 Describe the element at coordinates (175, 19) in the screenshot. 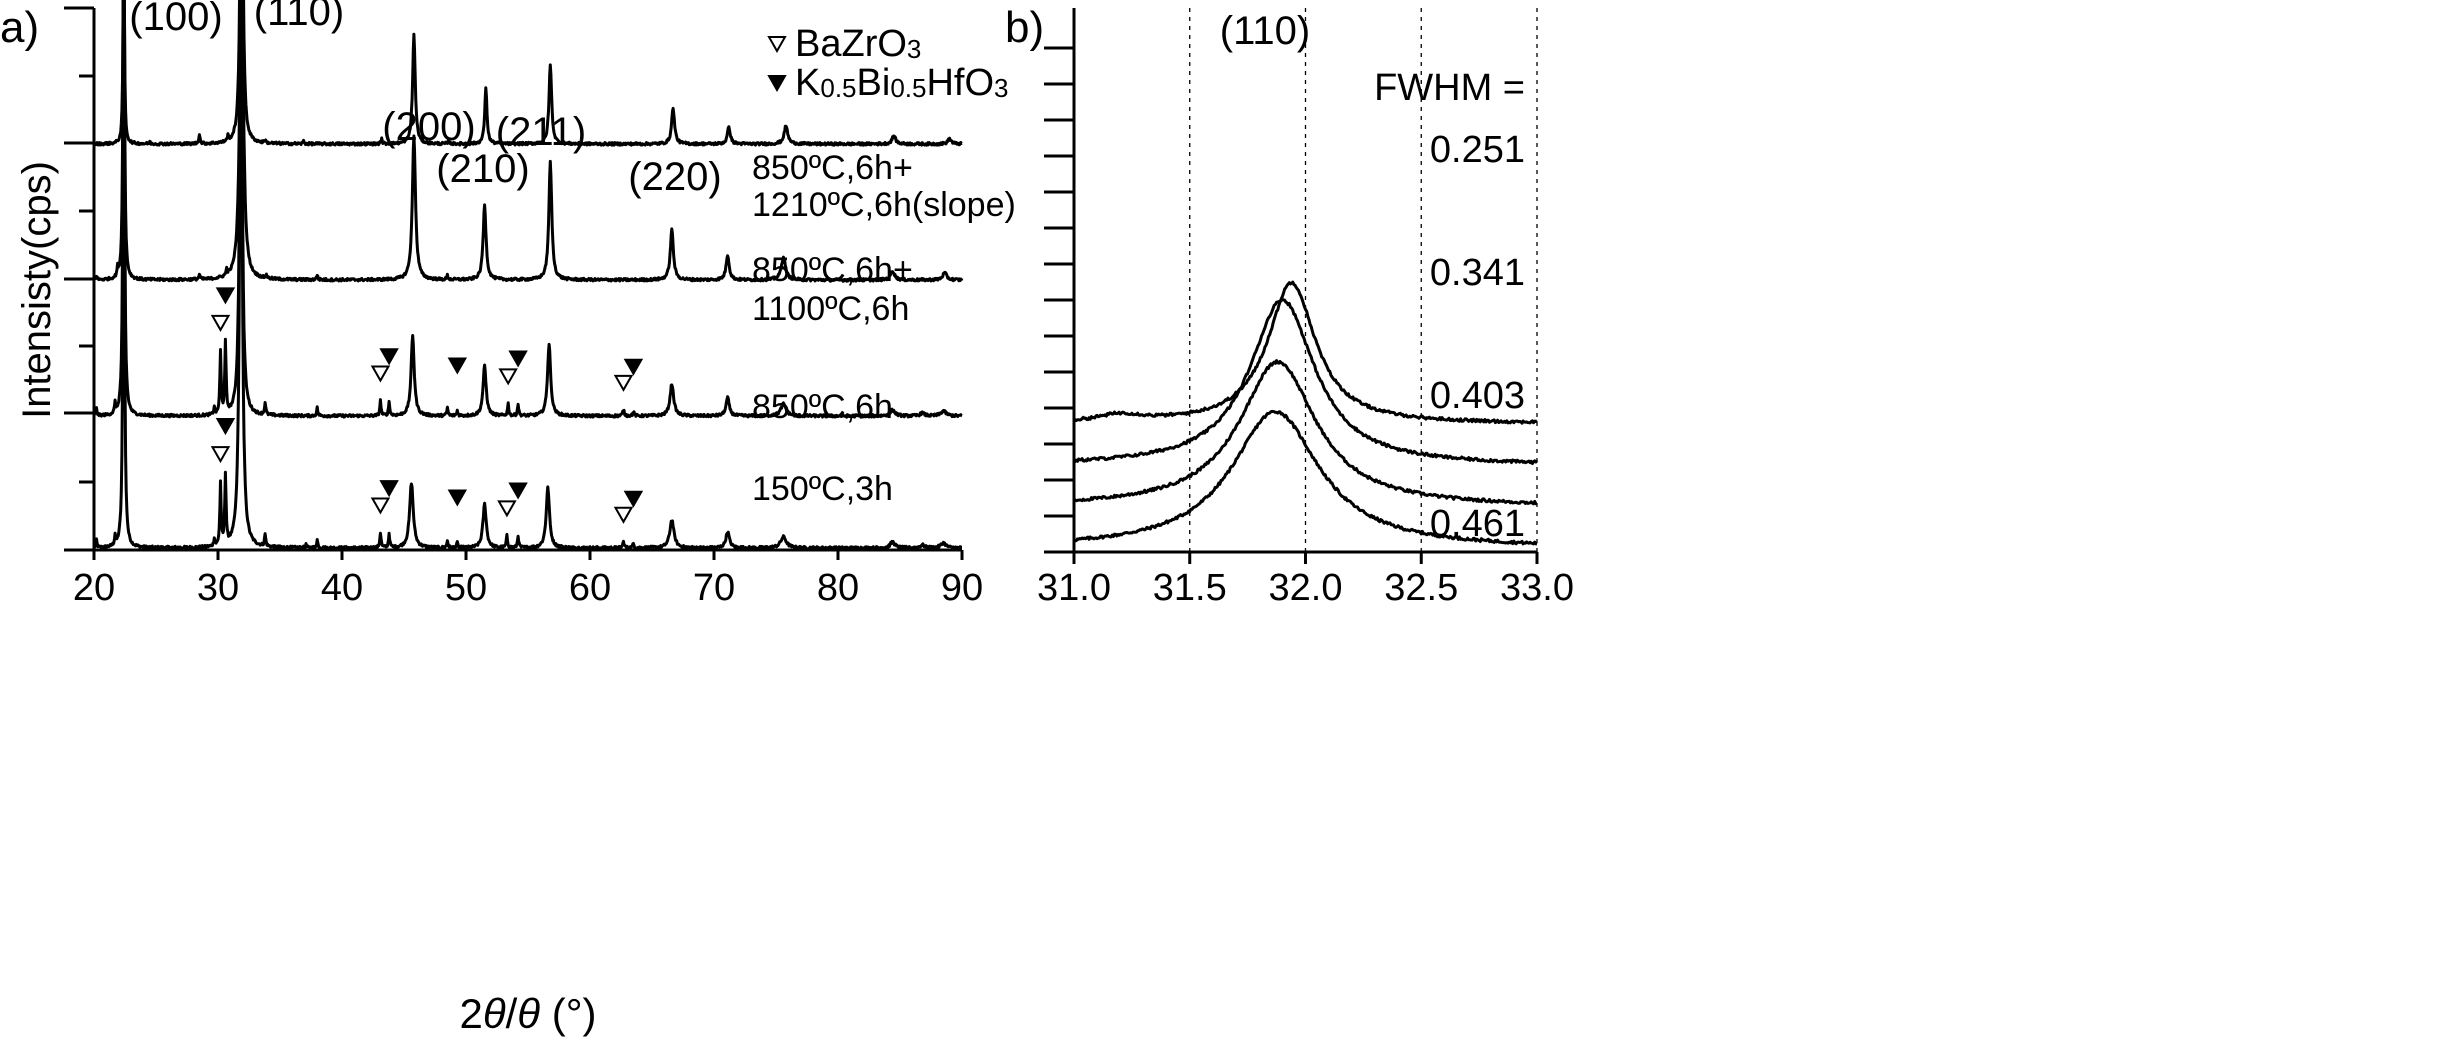

I see `a-peak-index-label: (100)` at that location.